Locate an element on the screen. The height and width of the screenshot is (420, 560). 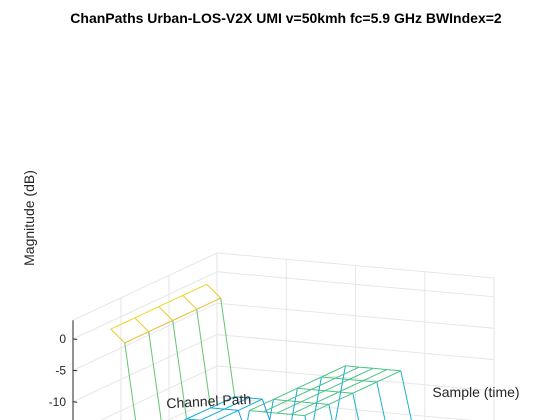
tick-labels: 0510152002460-5-10-15-20-25-30 is located at coordinates (58, 370).